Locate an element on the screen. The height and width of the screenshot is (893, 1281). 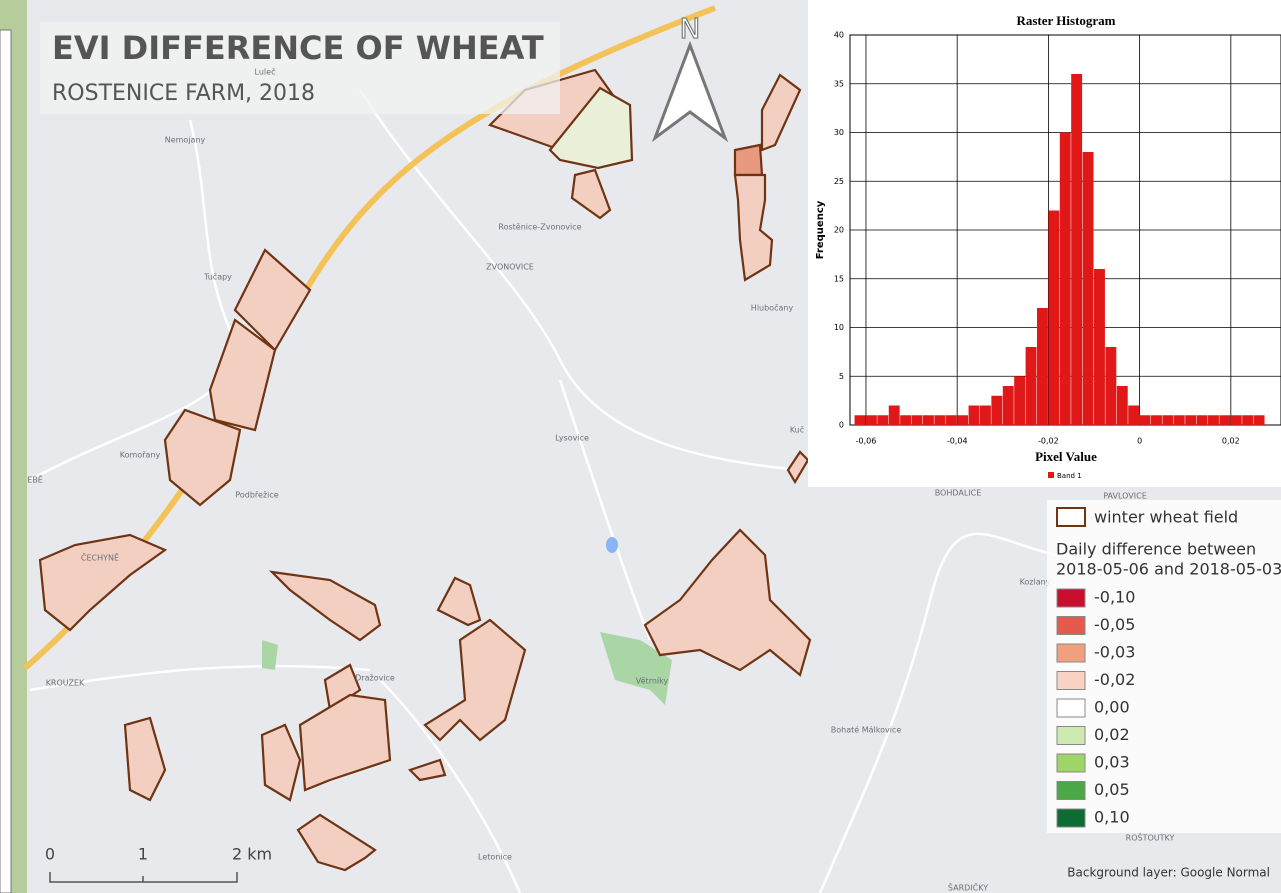
place-label: EBĚ is located at coordinates (35, 479).